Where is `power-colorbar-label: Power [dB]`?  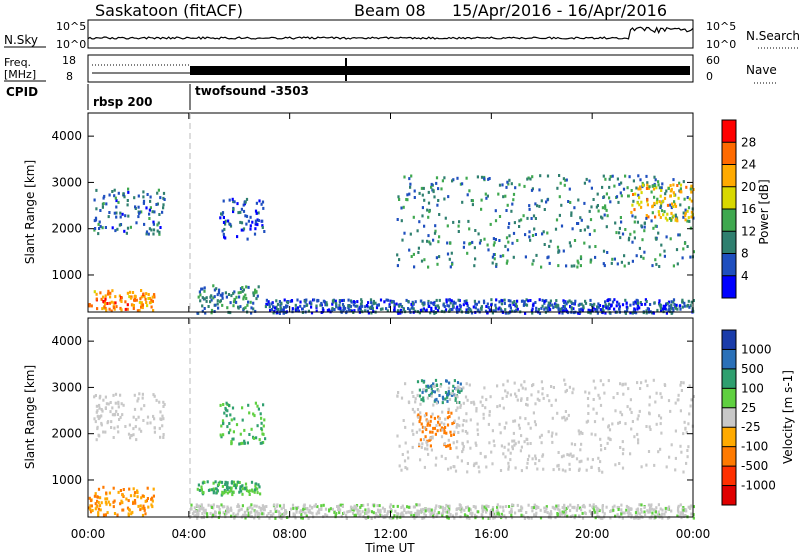 power-colorbar-label: Power [dB] is located at coordinates (764, 211).